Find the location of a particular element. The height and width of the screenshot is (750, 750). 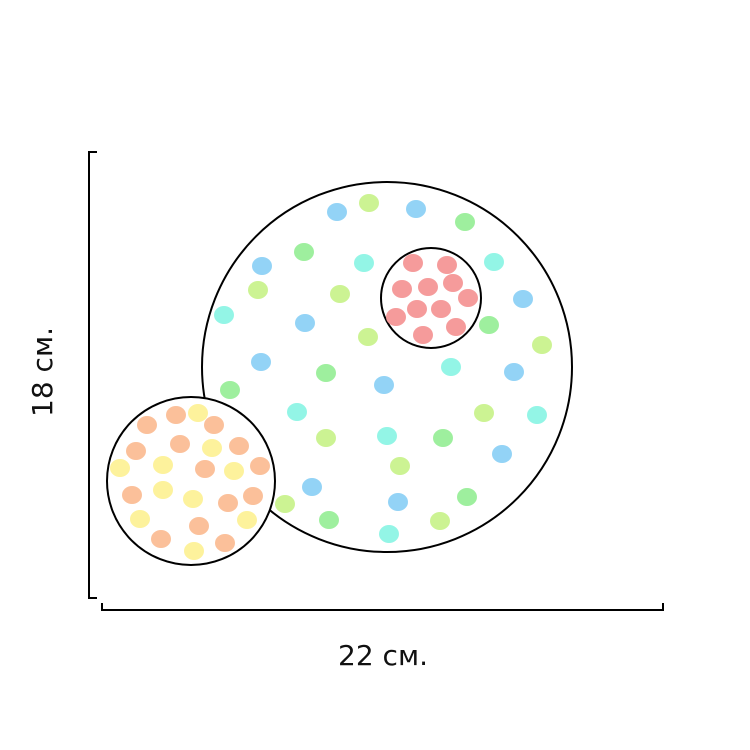

width-bracket is located at coordinates (382, 607).